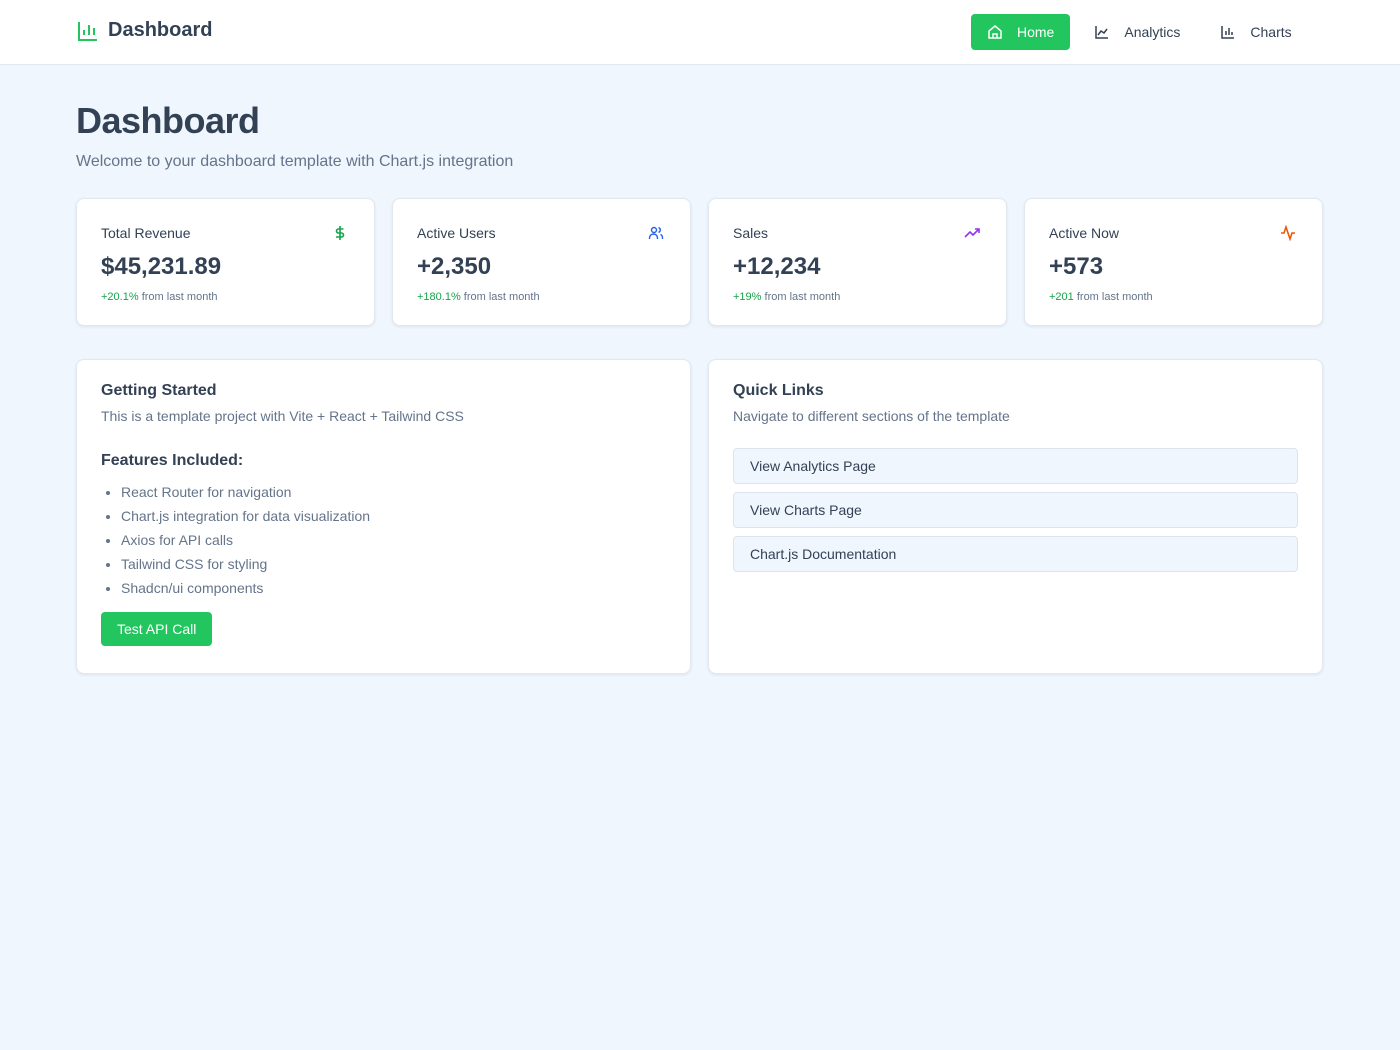  What do you see at coordinates (747, 297) in the screenshot?
I see `change: +19%` at bounding box center [747, 297].